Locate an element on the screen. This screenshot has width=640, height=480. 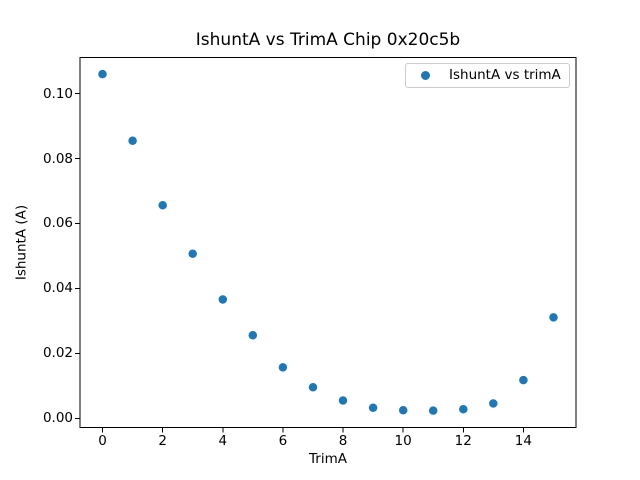
x-tick-label: 6 is located at coordinates (283, 441).